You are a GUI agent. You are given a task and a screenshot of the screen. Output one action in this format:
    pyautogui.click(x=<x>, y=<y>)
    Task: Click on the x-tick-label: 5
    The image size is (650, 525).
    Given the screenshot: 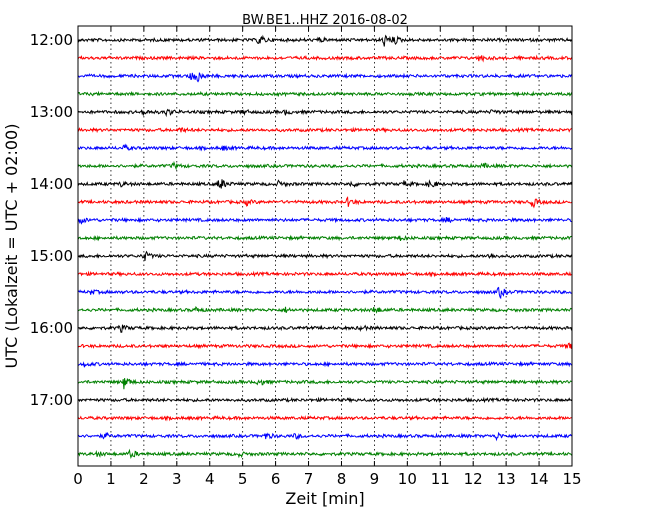 What is the action you would take?
    pyautogui.click(x=243, y=479)
    